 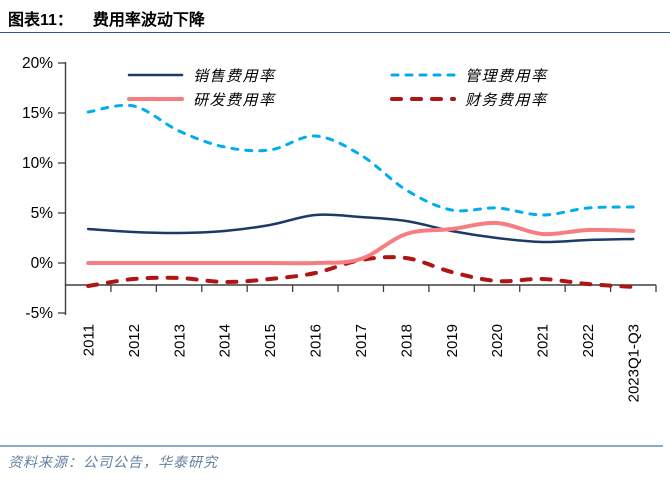 I want to click on x-axis-label: 2019, so click(x=452, y=340).